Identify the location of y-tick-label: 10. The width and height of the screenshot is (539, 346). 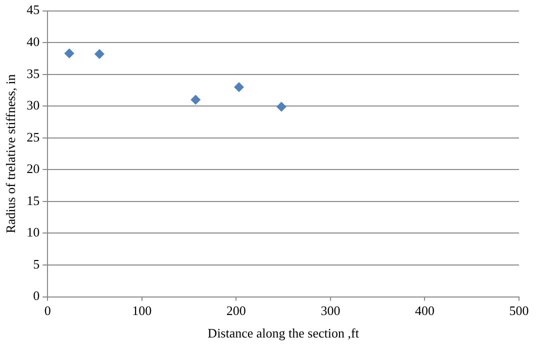
(33, 232).